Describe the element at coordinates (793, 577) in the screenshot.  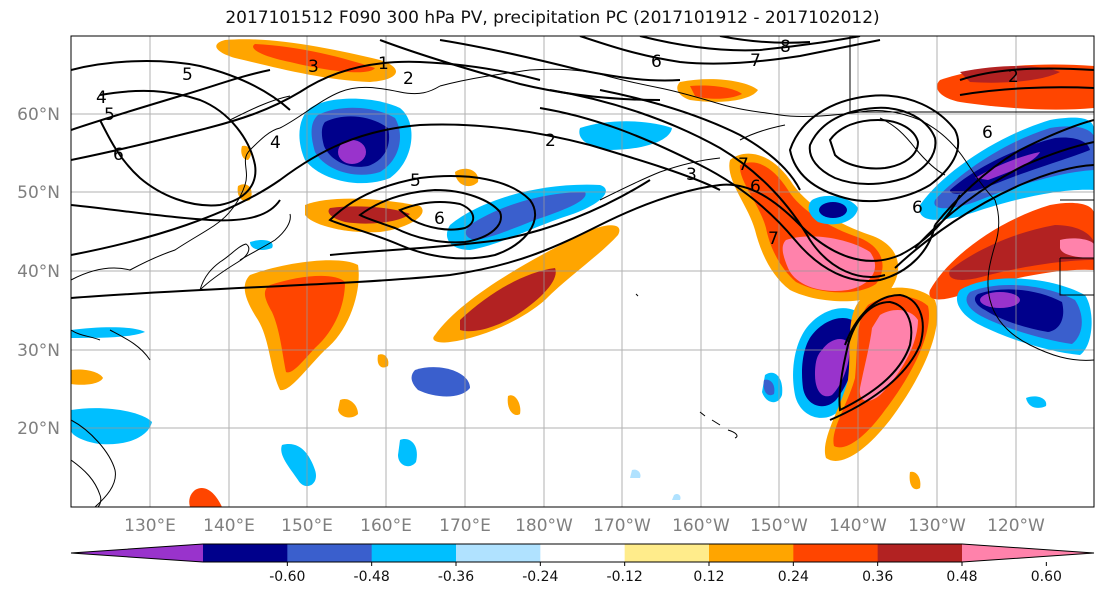
I see `colorbar-tick-label: 0.24` at that location.